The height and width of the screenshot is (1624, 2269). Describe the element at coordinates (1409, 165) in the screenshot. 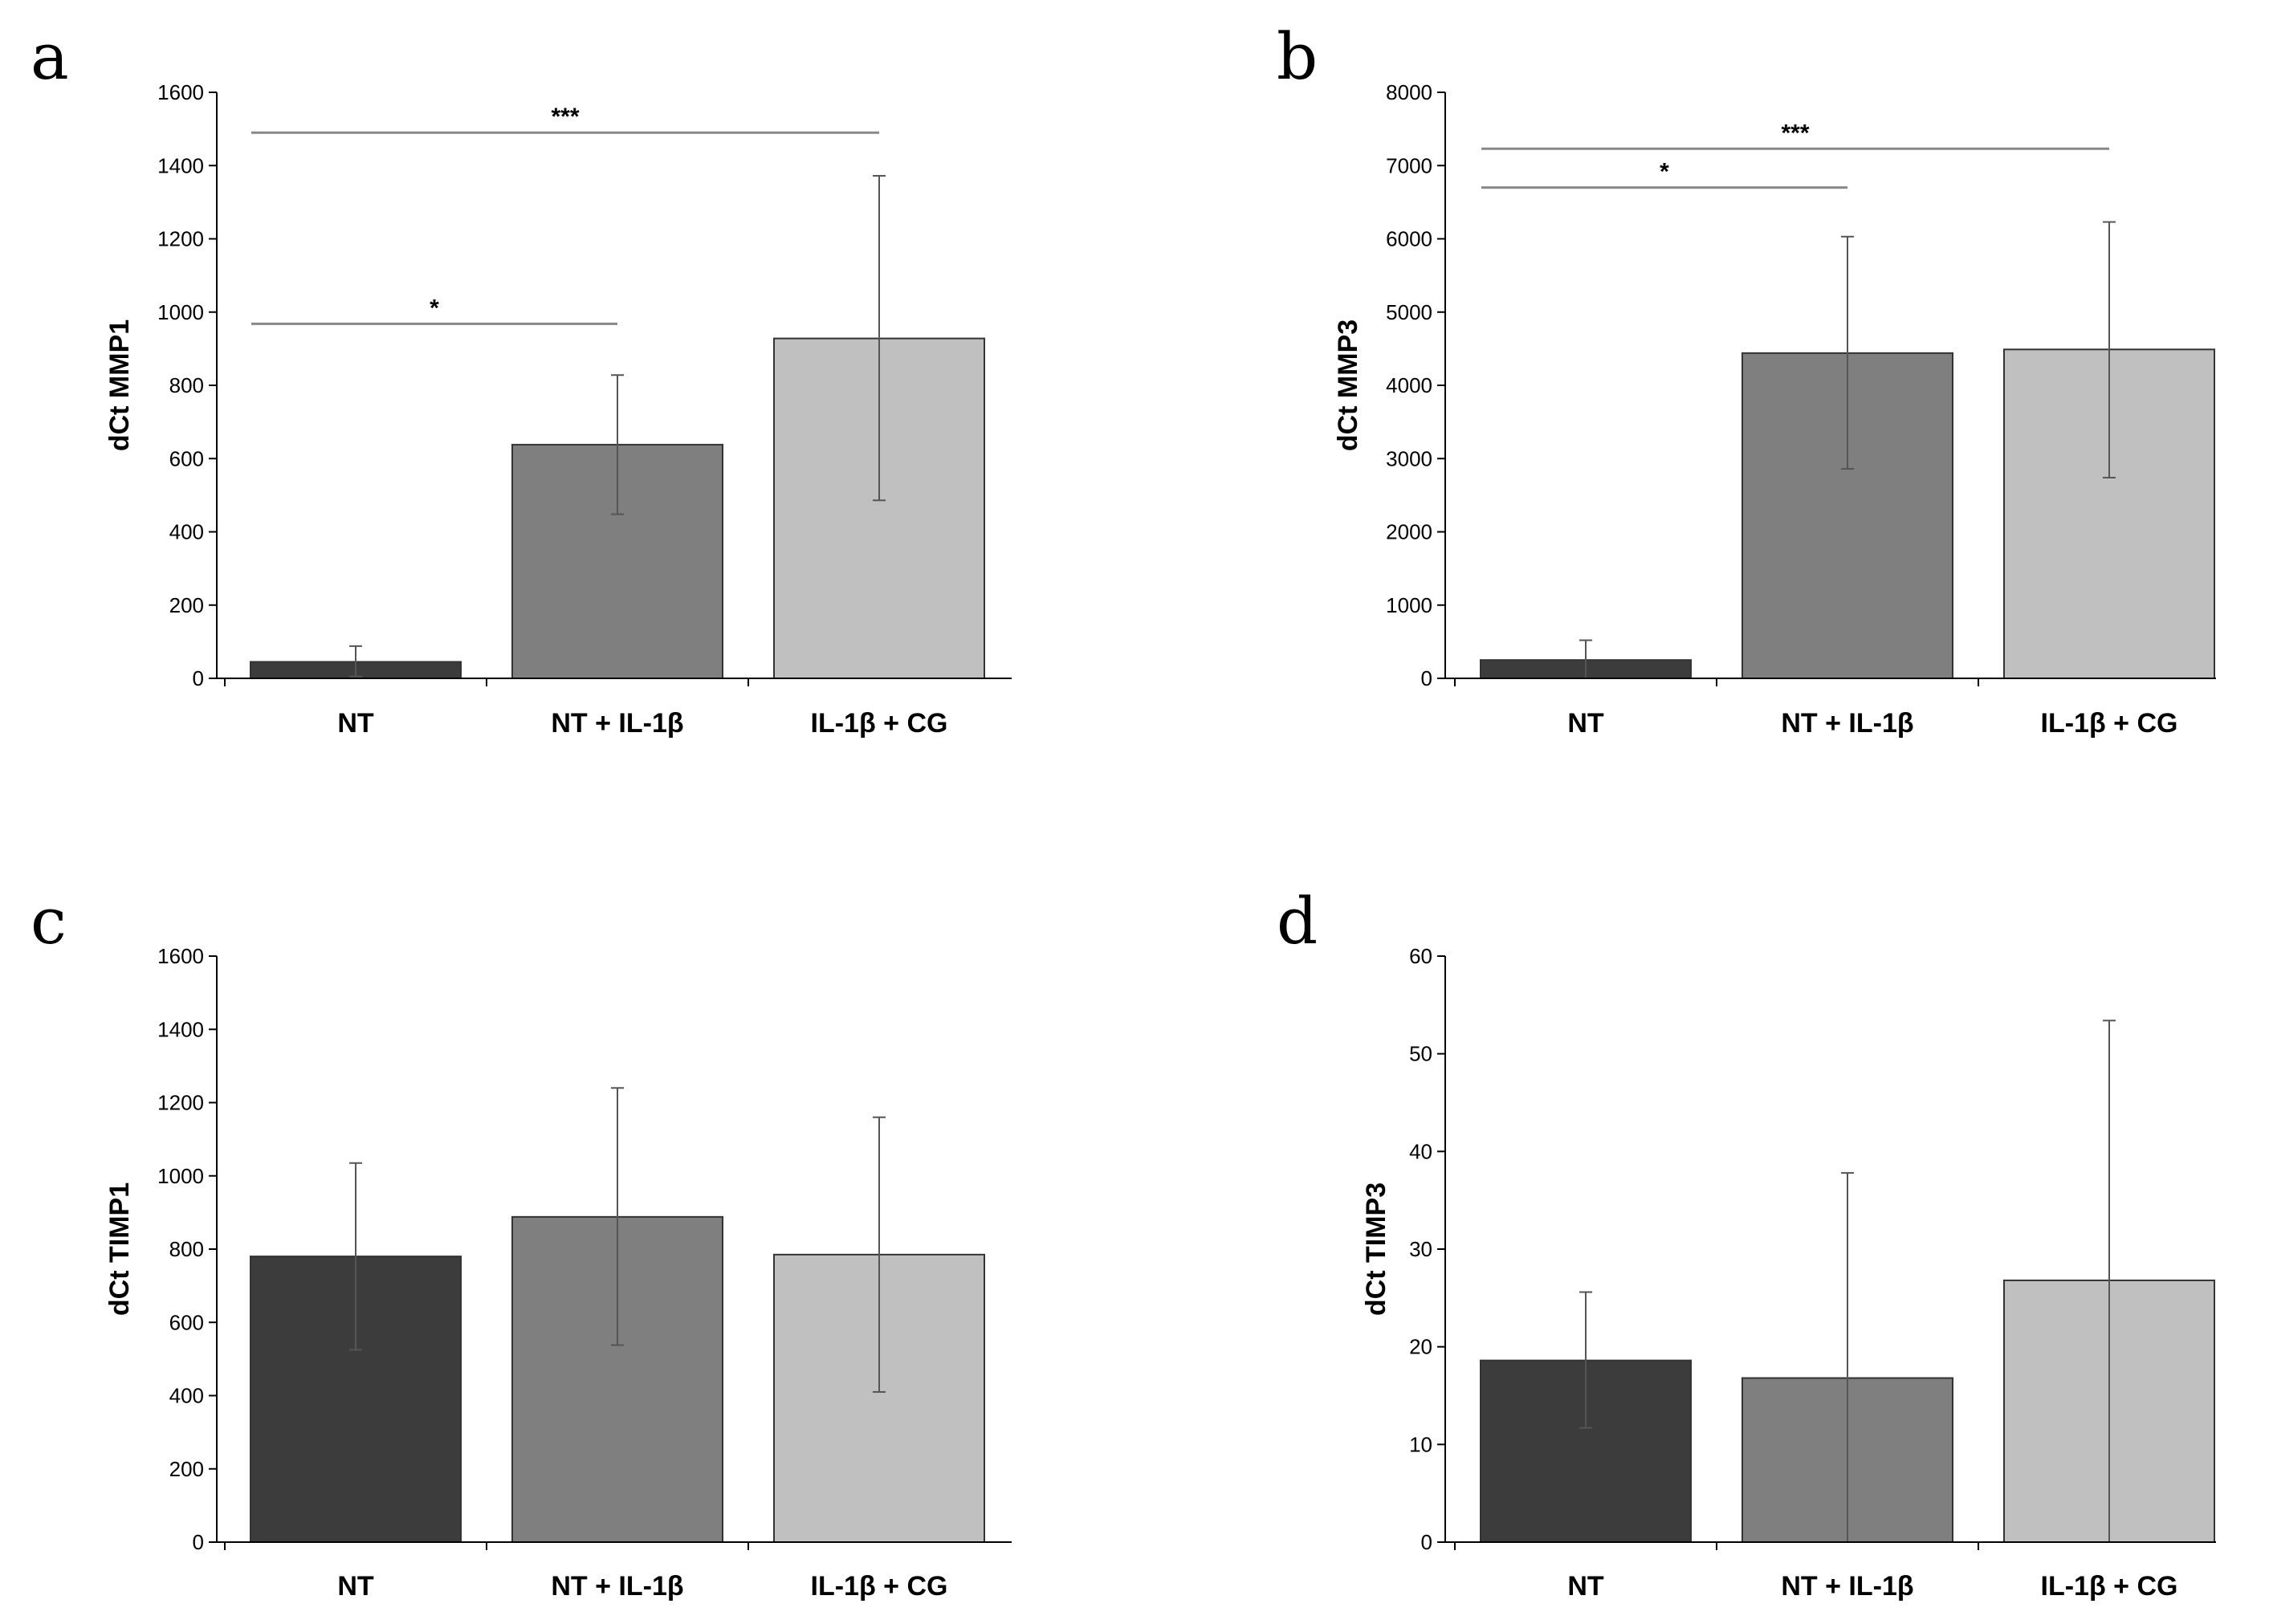

I see `y-tick-label: 7000` at that location.